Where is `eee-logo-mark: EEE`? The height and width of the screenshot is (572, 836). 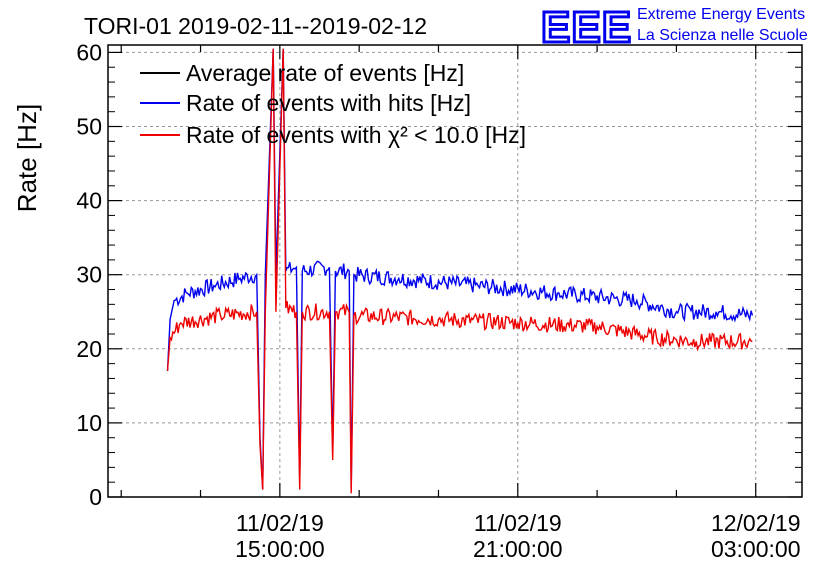
eee-logo-mark: EEE is located at coordinates (586, 27).